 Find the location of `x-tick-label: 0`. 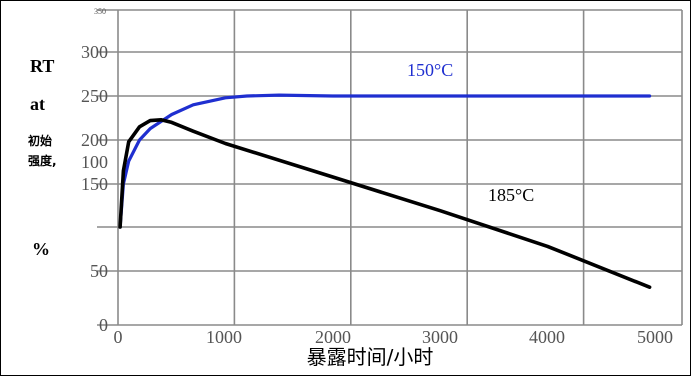

x-tick-label: 0 is located at coordinates (118, 337).